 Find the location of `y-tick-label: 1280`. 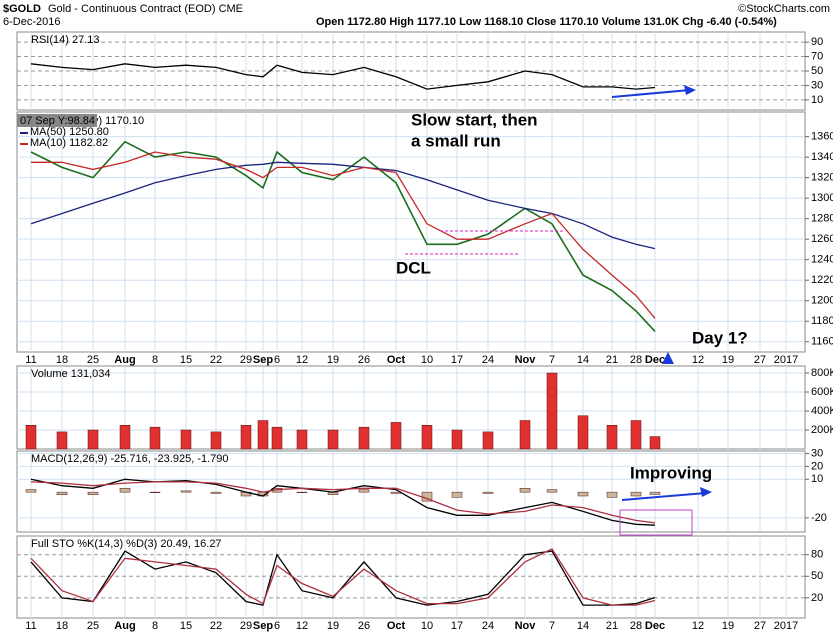

y-tick-label: 1280 is located at coordinates (822, 219).